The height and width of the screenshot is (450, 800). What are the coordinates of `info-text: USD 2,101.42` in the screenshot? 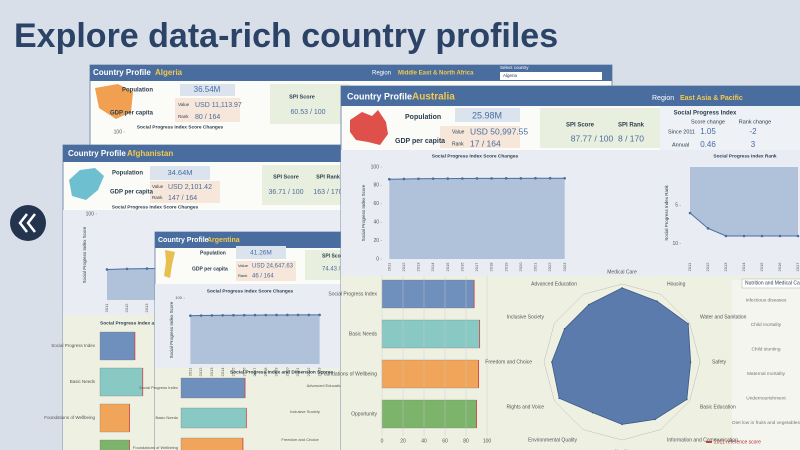 It's located at (190, 187).